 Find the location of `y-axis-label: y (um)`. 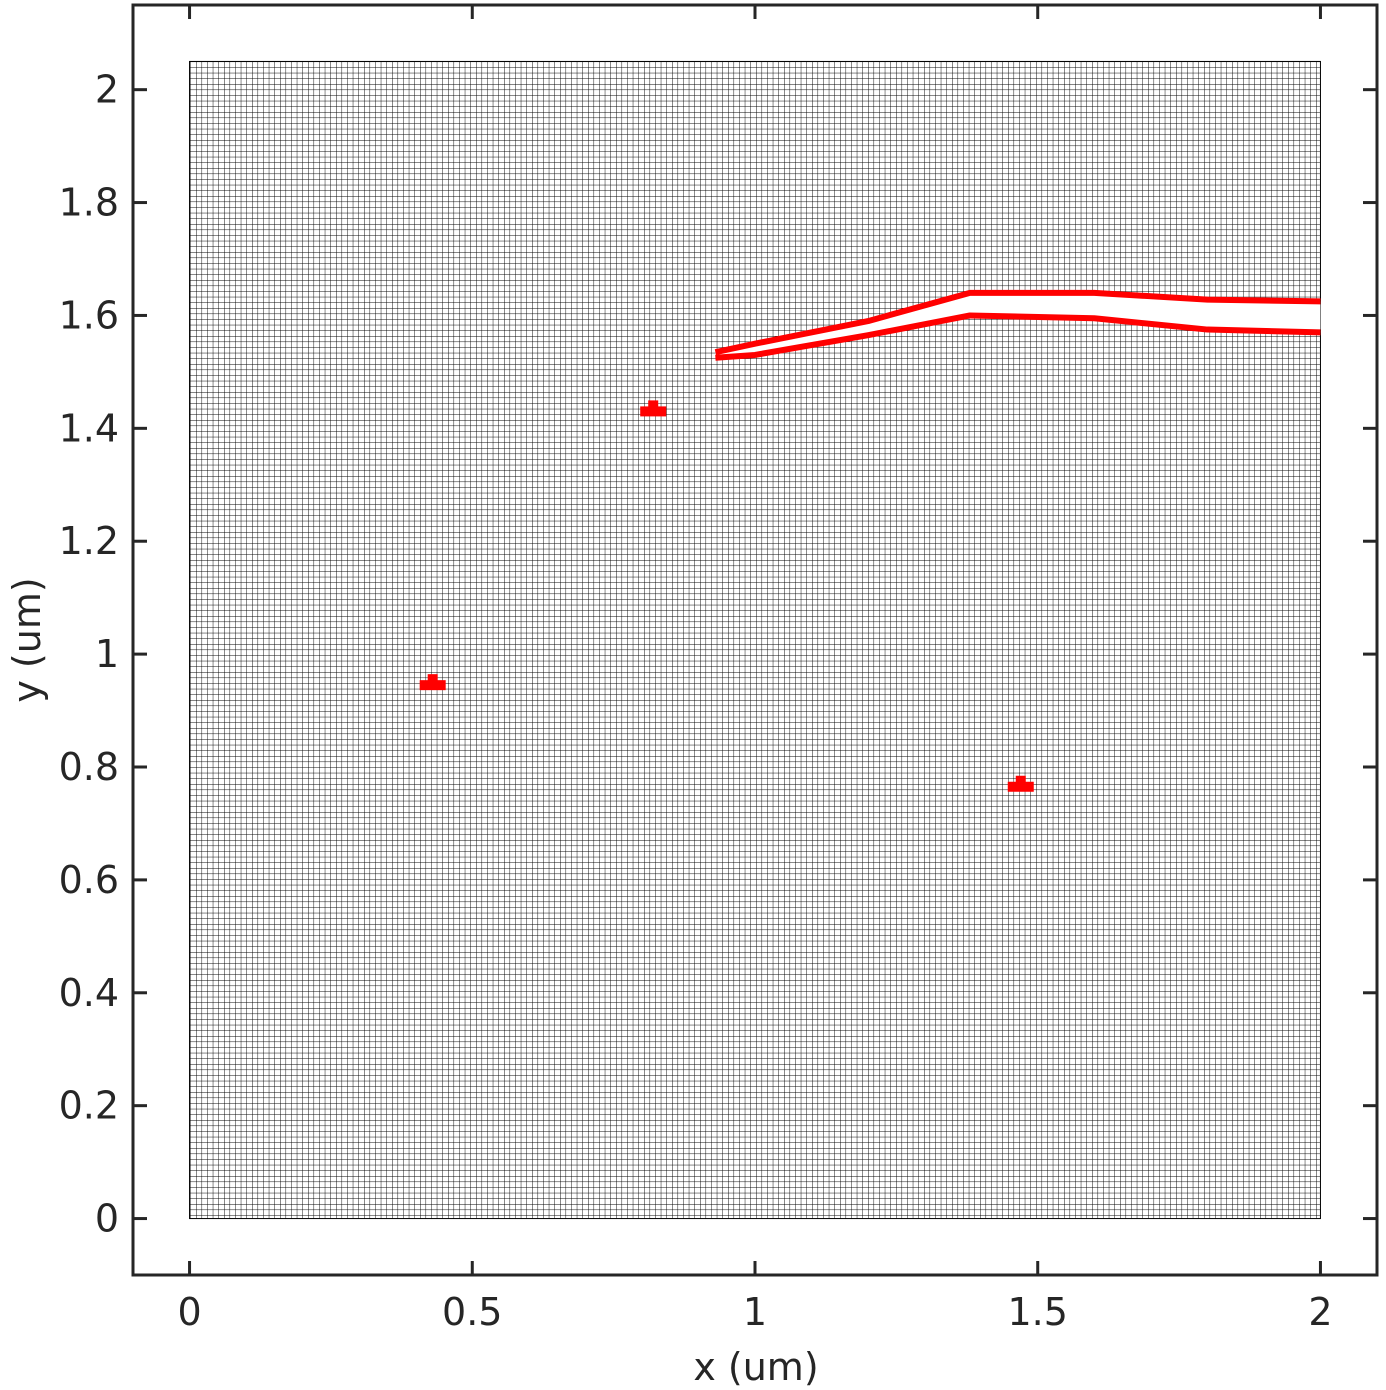

y-axis-label: y (um) is located at coordinates (27, 639).